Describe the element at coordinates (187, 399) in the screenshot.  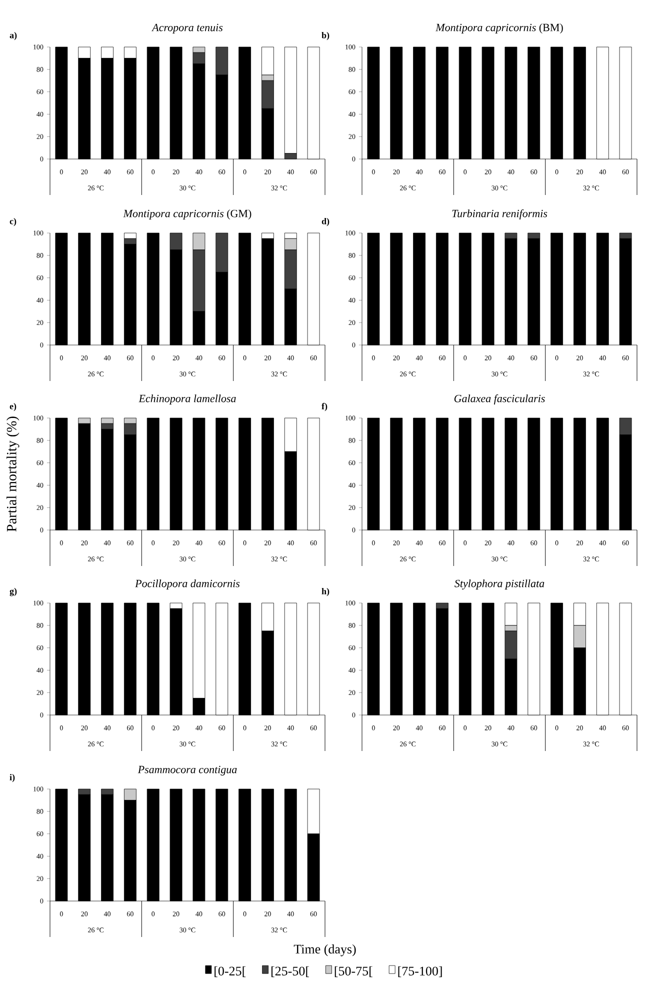
I see `chart-title: Echinopora lamellosa` at that location.